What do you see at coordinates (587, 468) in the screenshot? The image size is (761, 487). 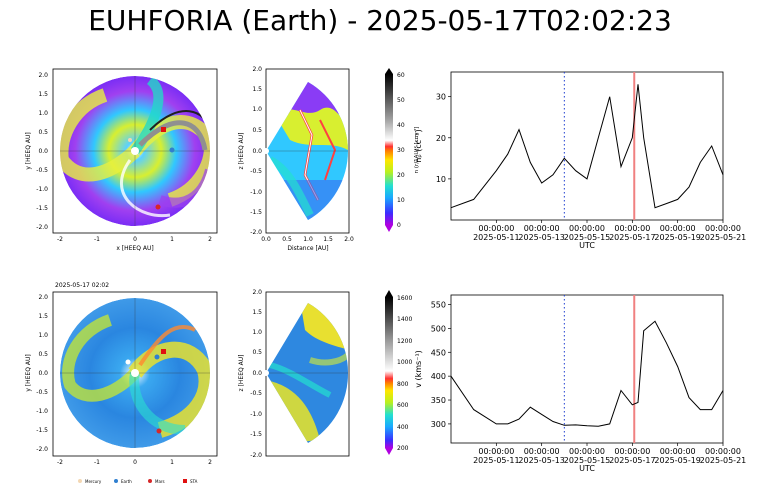 I see `ts-xlabel: UTC` at bounding box center [587, 468].